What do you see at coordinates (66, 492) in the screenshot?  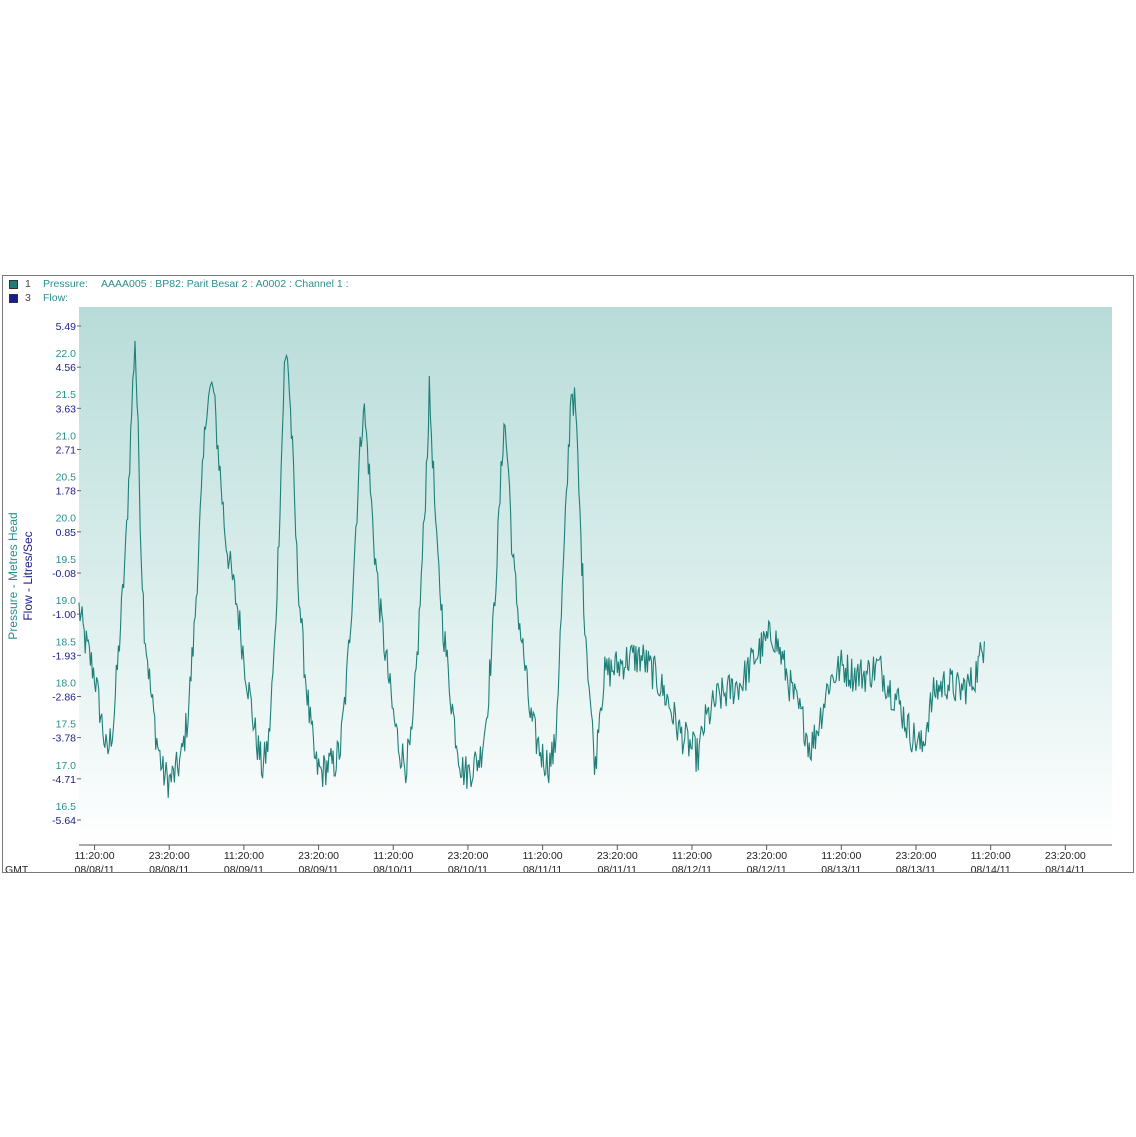 I see `y-tick-label-flow: 1.78` at bounding box center [66, 492].